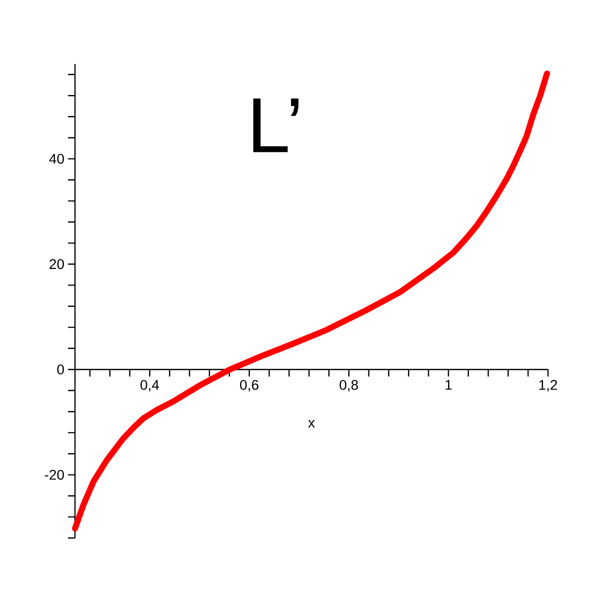 This screenshot has width=591, height=593. Describe the element at coordinates (54, 475) in the screenshot. I see `y-tick-label: -20` at that location.